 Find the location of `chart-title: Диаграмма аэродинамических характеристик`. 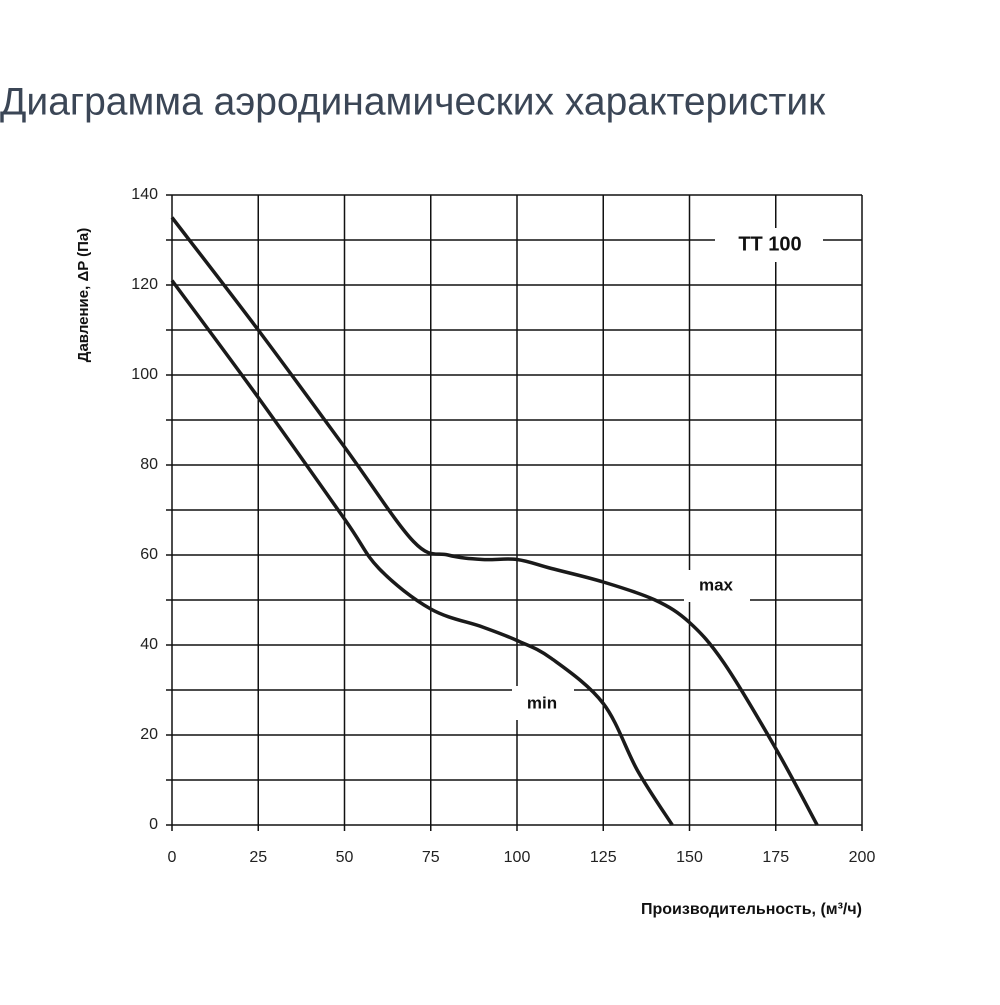

chart-title: Диаграмма аэродинамических характеристик is located at coordinates (413, 101).